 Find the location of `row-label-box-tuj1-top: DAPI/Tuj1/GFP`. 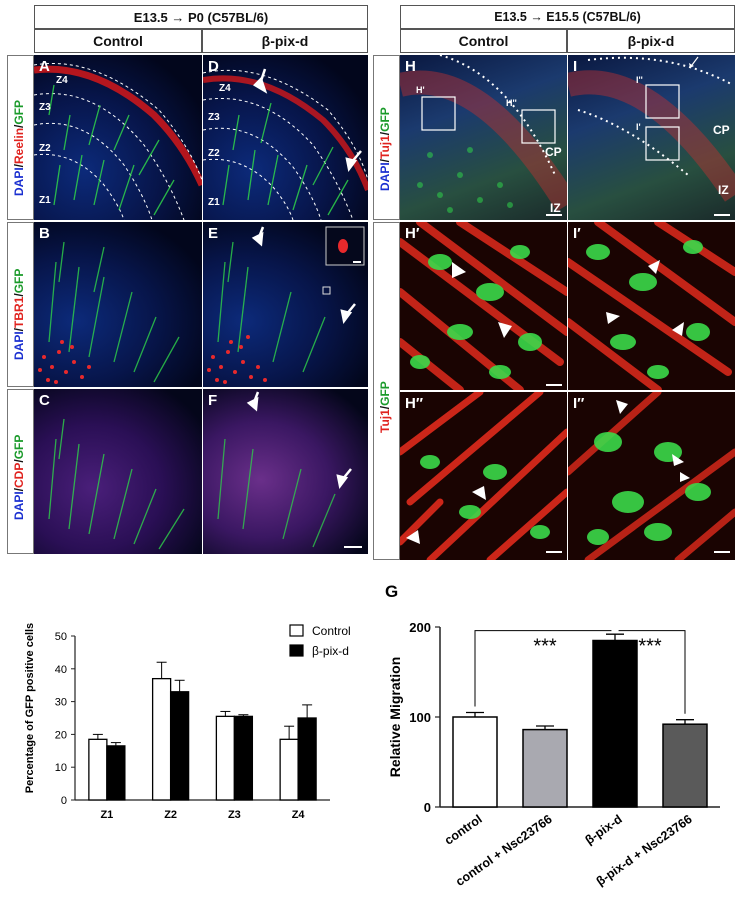

row-label-box-tuj1-top: DAPI/Tuj1/GFP is located at coordinates (386, 137).